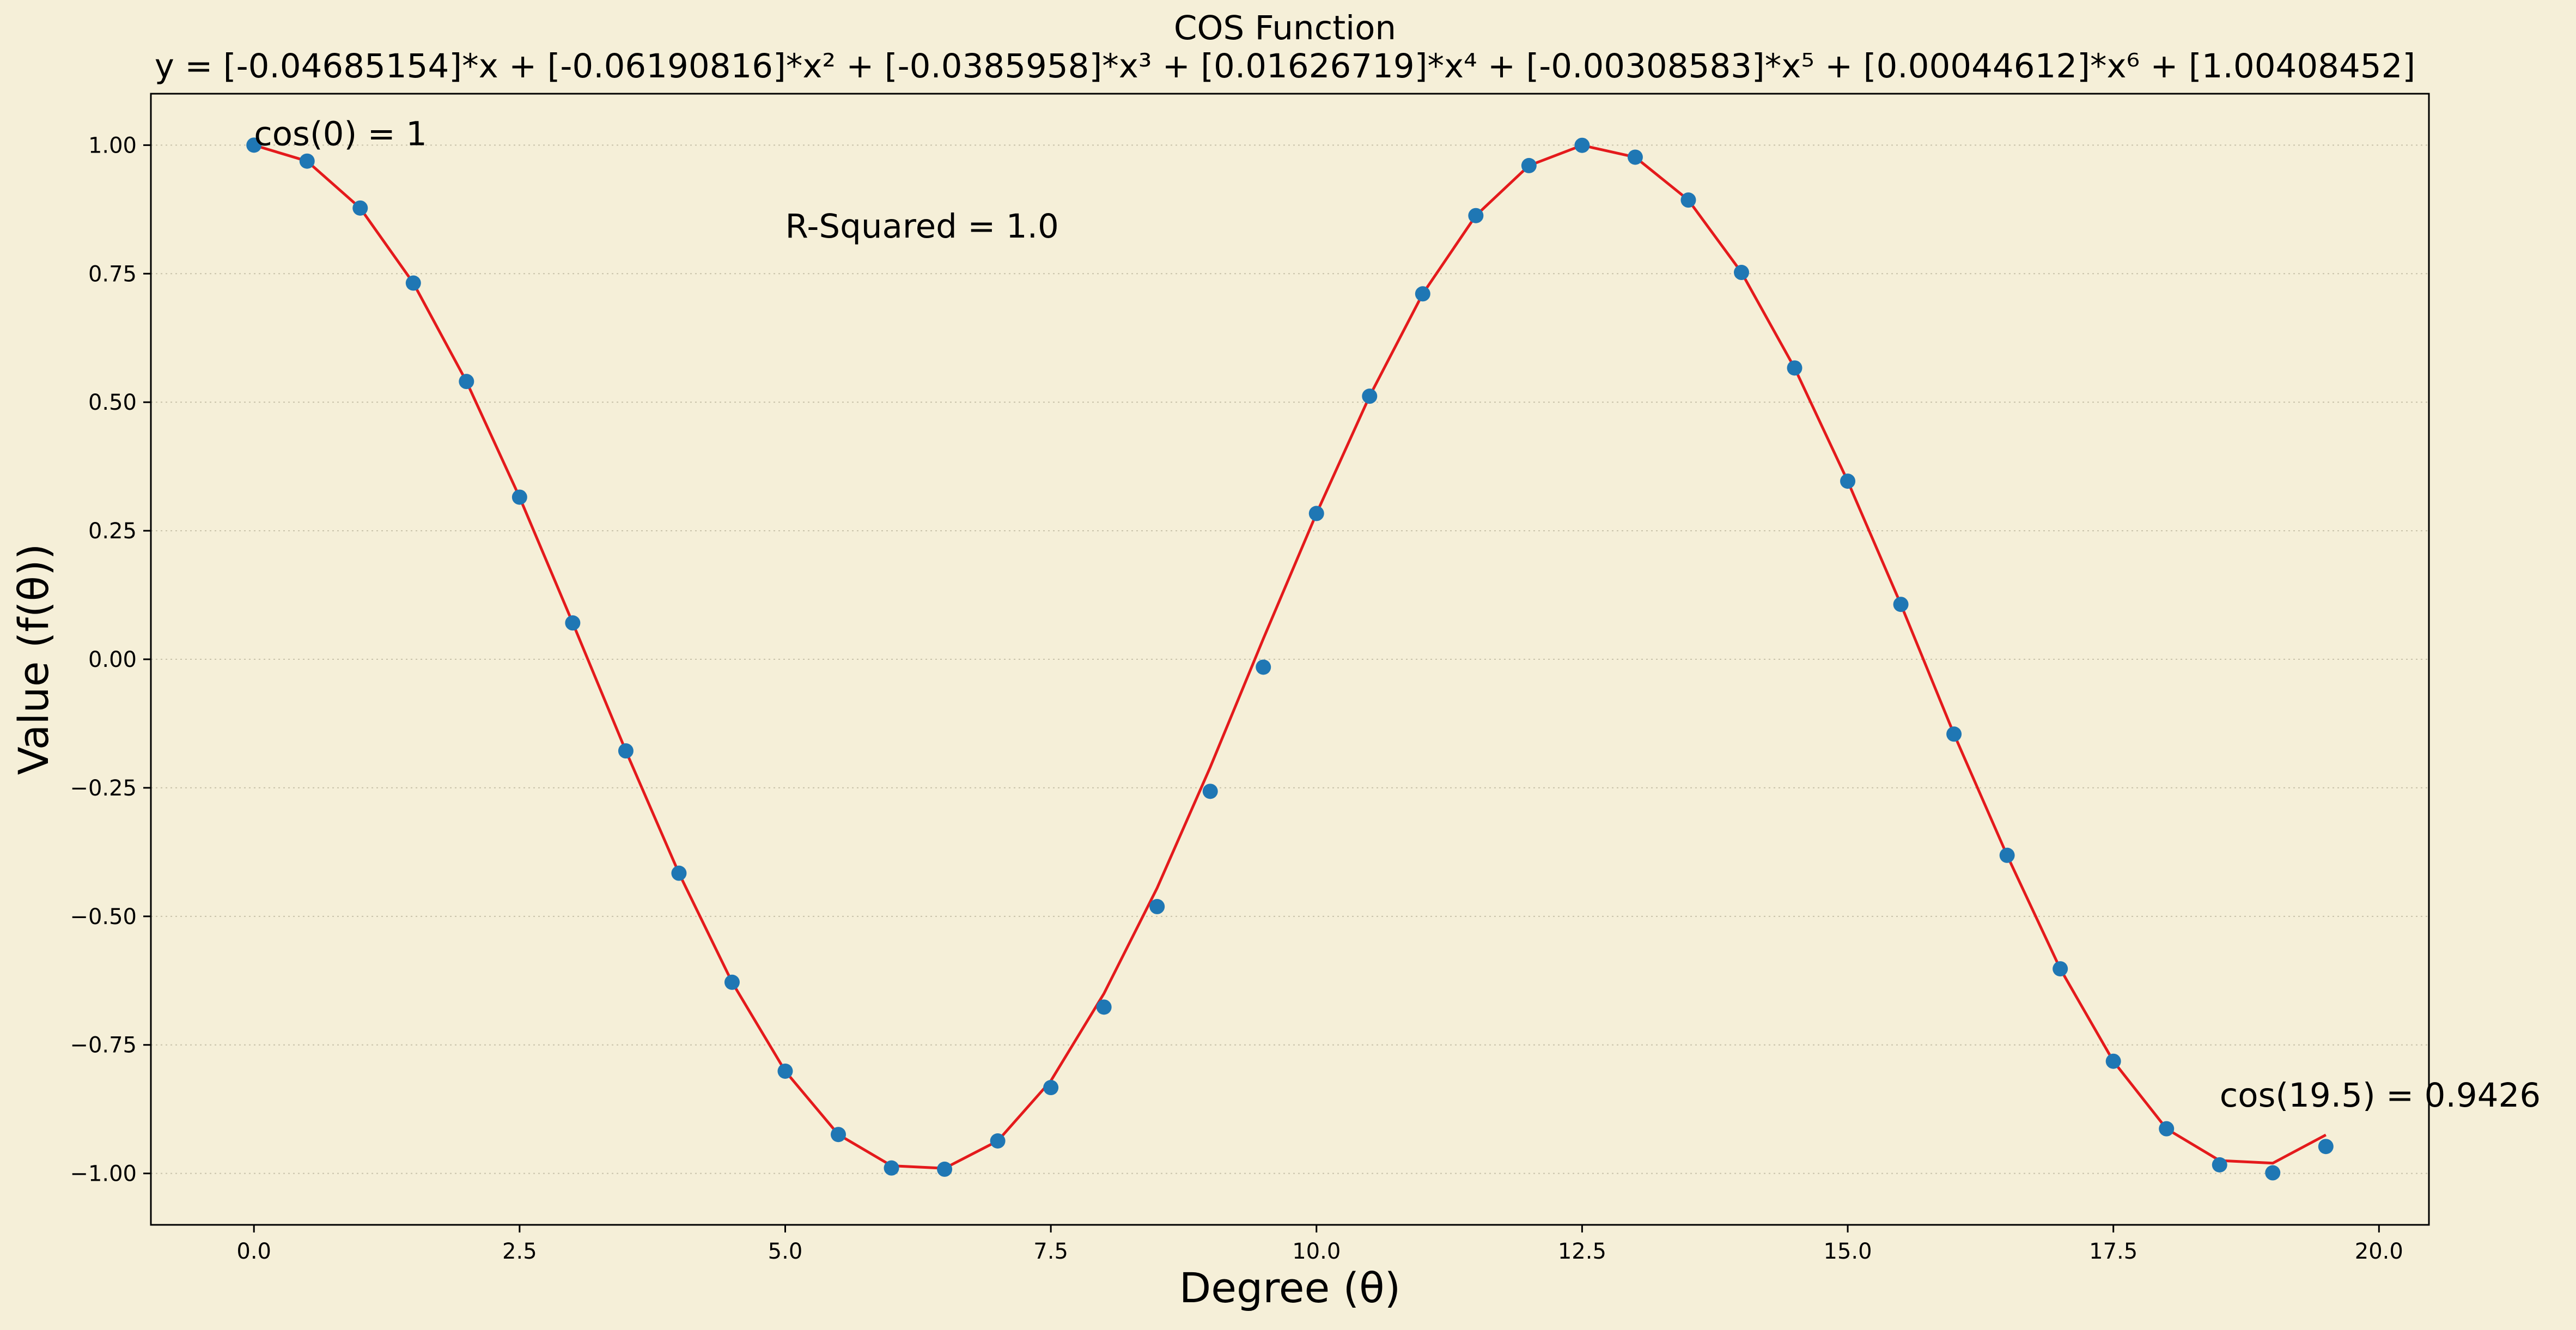  What do you see at coordinates (1316, 1252) in the screenshot?
I see `x-tick-label: 10.0` at bounding box center [1316, 1252].